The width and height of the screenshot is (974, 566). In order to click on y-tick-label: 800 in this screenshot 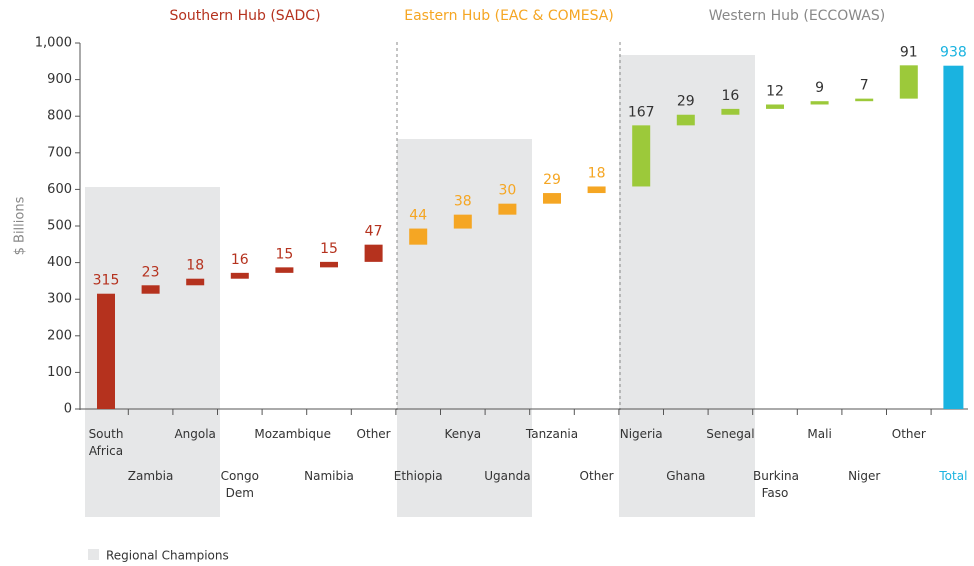, I will do `click(59, 116)`.